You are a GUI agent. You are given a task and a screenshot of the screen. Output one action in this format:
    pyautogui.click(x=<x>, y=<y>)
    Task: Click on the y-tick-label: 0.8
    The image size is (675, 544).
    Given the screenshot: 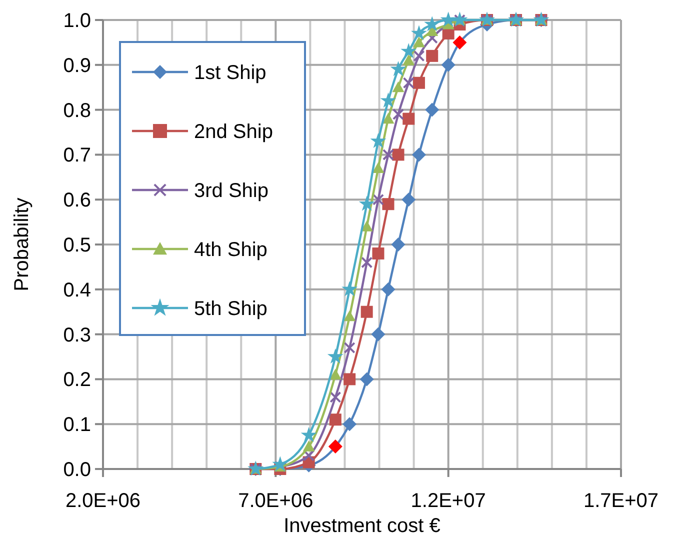 What is the action you would take?
    pyautogui.click(x=77, y=111)
    